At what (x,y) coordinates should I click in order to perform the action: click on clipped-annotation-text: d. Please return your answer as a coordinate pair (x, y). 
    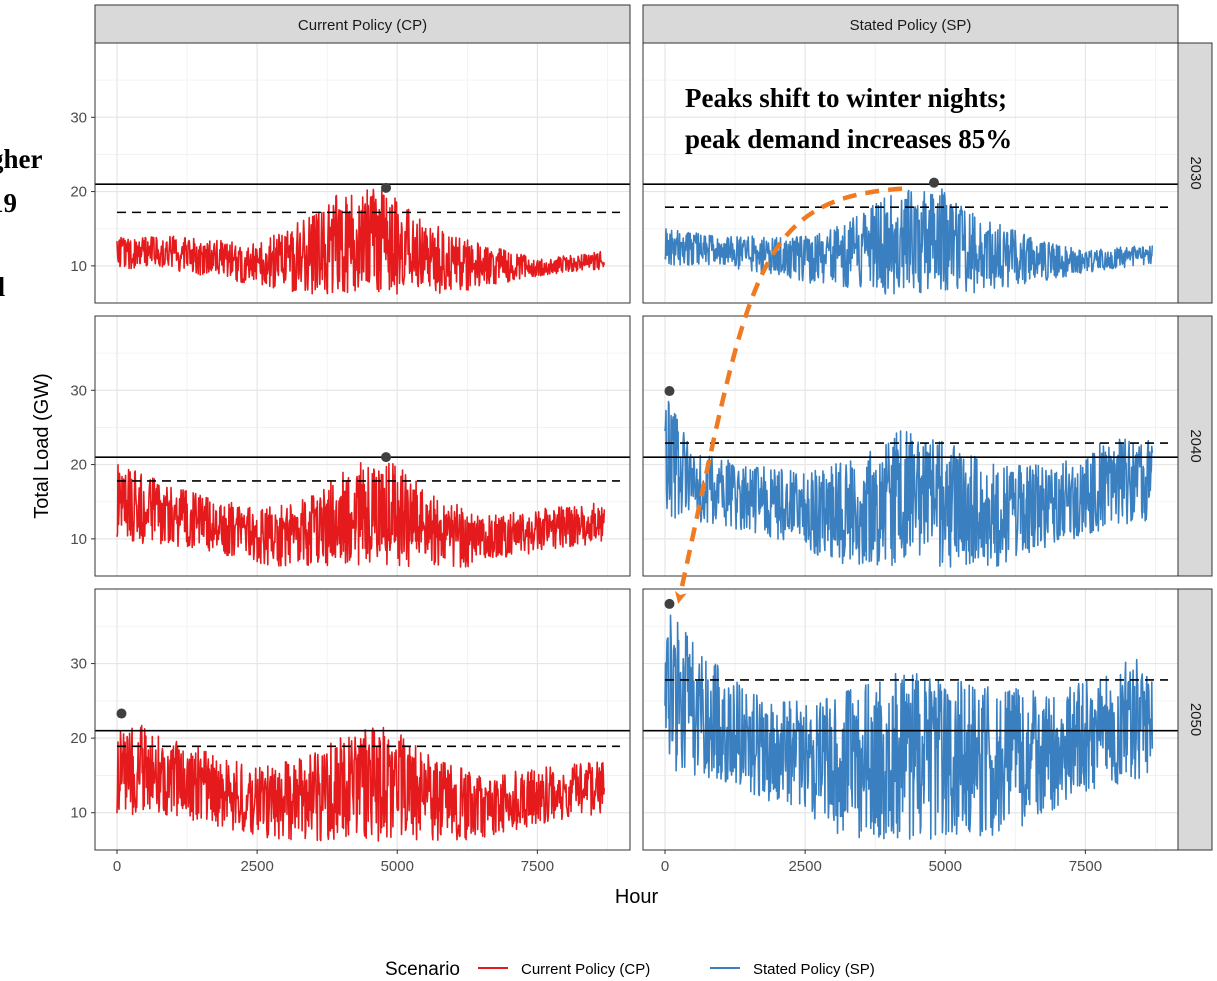
    Looking at the image, I should click on (2, 287).